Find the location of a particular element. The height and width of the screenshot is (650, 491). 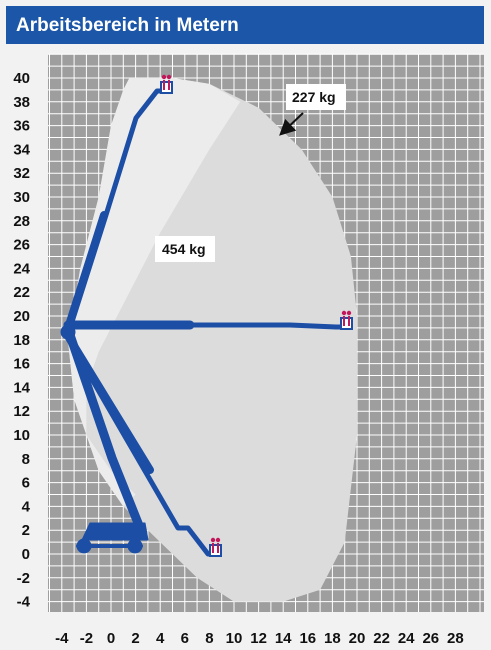

y-tick-label: 22 is located at coordinates (21, 292).